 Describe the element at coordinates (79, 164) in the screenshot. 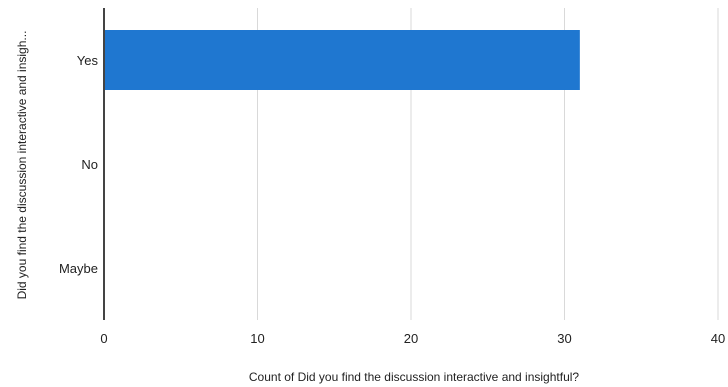

I see `y-tick-labels: Yes No Maybe` at that location.